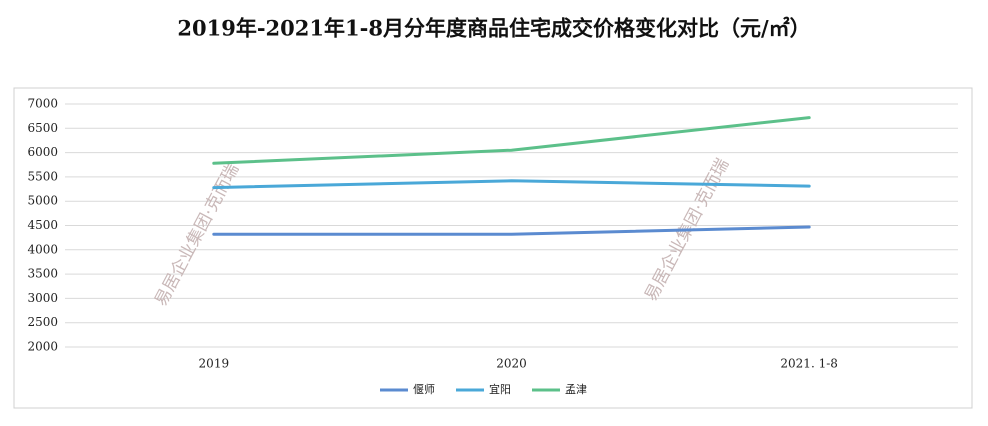 This screenshot has width=988, height=426. Describe the element at coordinates (42, 201) in the screenshot. I see `y-tick-label: 5000` at that location.